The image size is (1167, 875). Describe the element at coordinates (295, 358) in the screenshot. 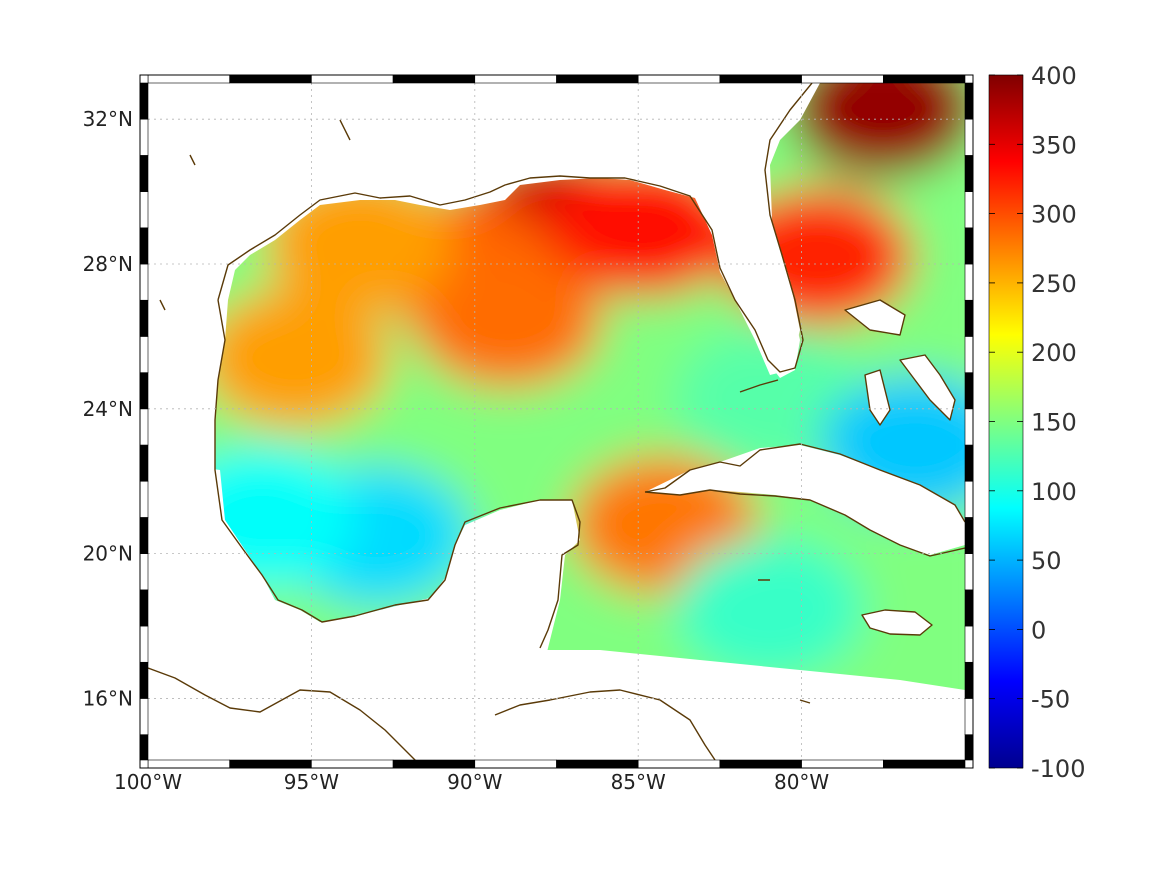

I see `field-blob-western-tongue` at that location.